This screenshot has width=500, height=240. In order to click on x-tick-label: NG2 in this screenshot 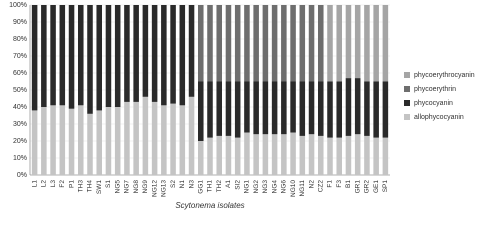, I will do `click(256, 187)`.